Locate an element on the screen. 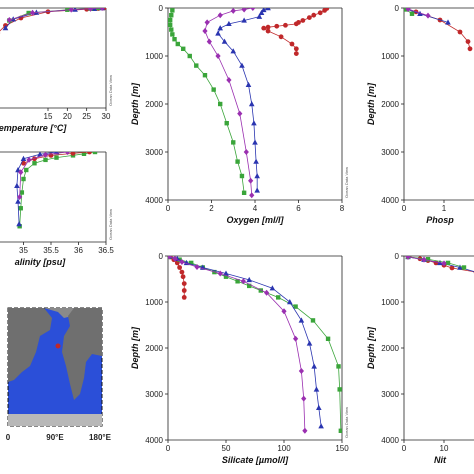 This screenshot has width=474, height=474. silicate-red-point is located at coordinates (182, 272).